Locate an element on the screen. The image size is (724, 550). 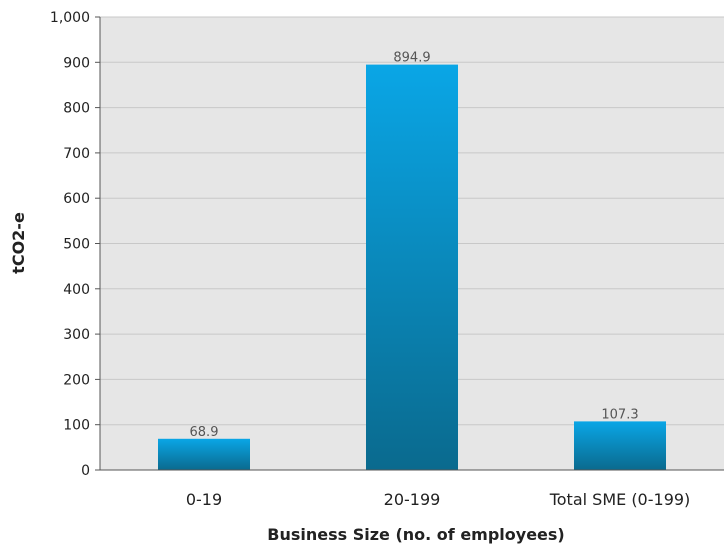
data-label: 894.9 is located at coordinates (411, 58).